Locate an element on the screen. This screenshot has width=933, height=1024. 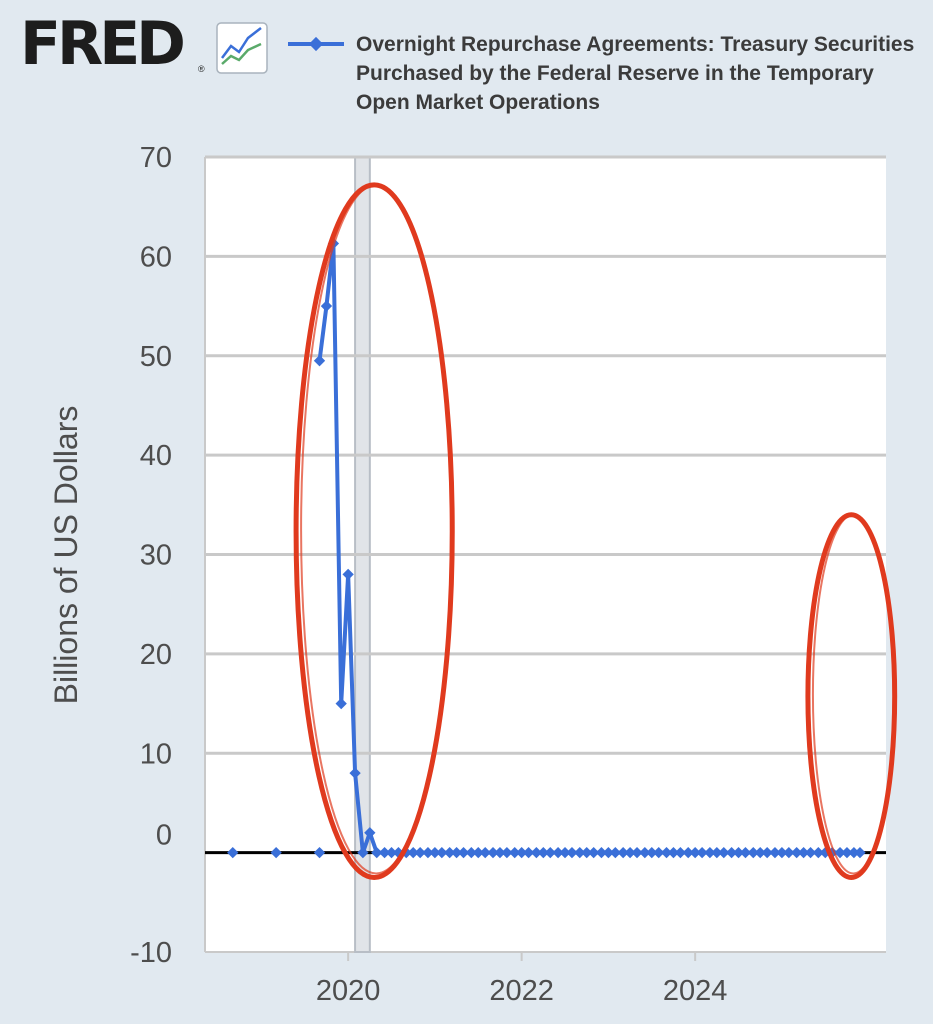
y-tick-label: 20 is located at coordinates (156, 655).